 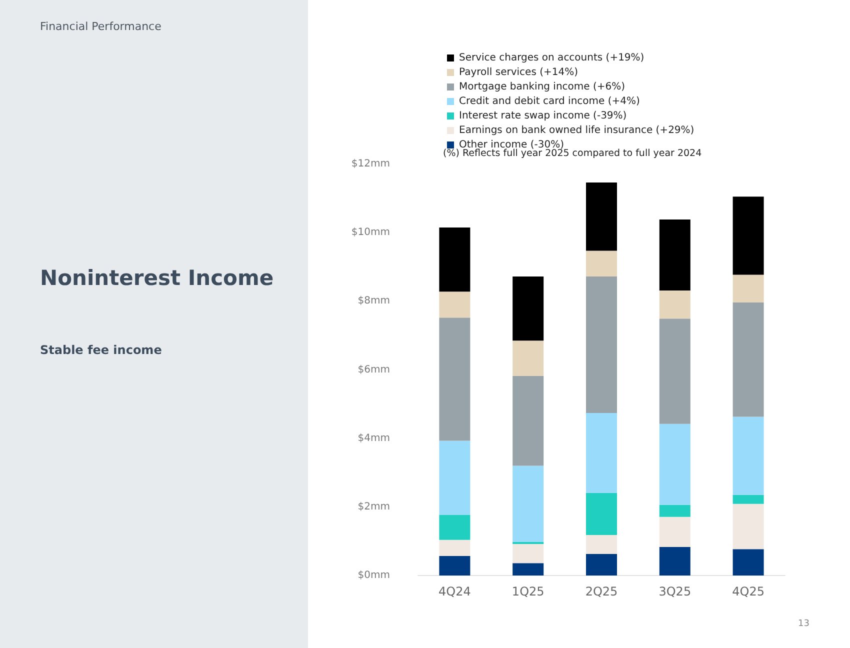 What do you see at coordinates (454, 591) in the screenshot?
I see `x-tick-label: 4Q24` at bounding box center [454, 591].